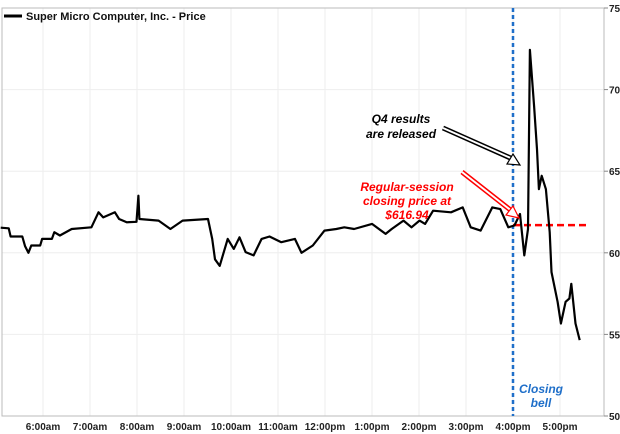  I want to click on x-tick-label: 2:00pm, so click(418, 427).